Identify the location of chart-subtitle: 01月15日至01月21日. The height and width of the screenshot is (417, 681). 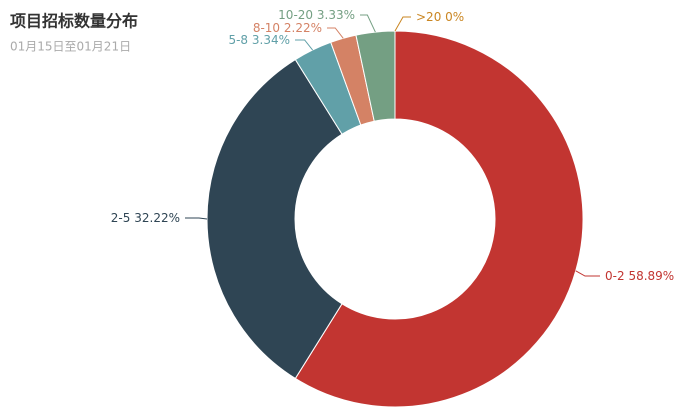
(70, 47).